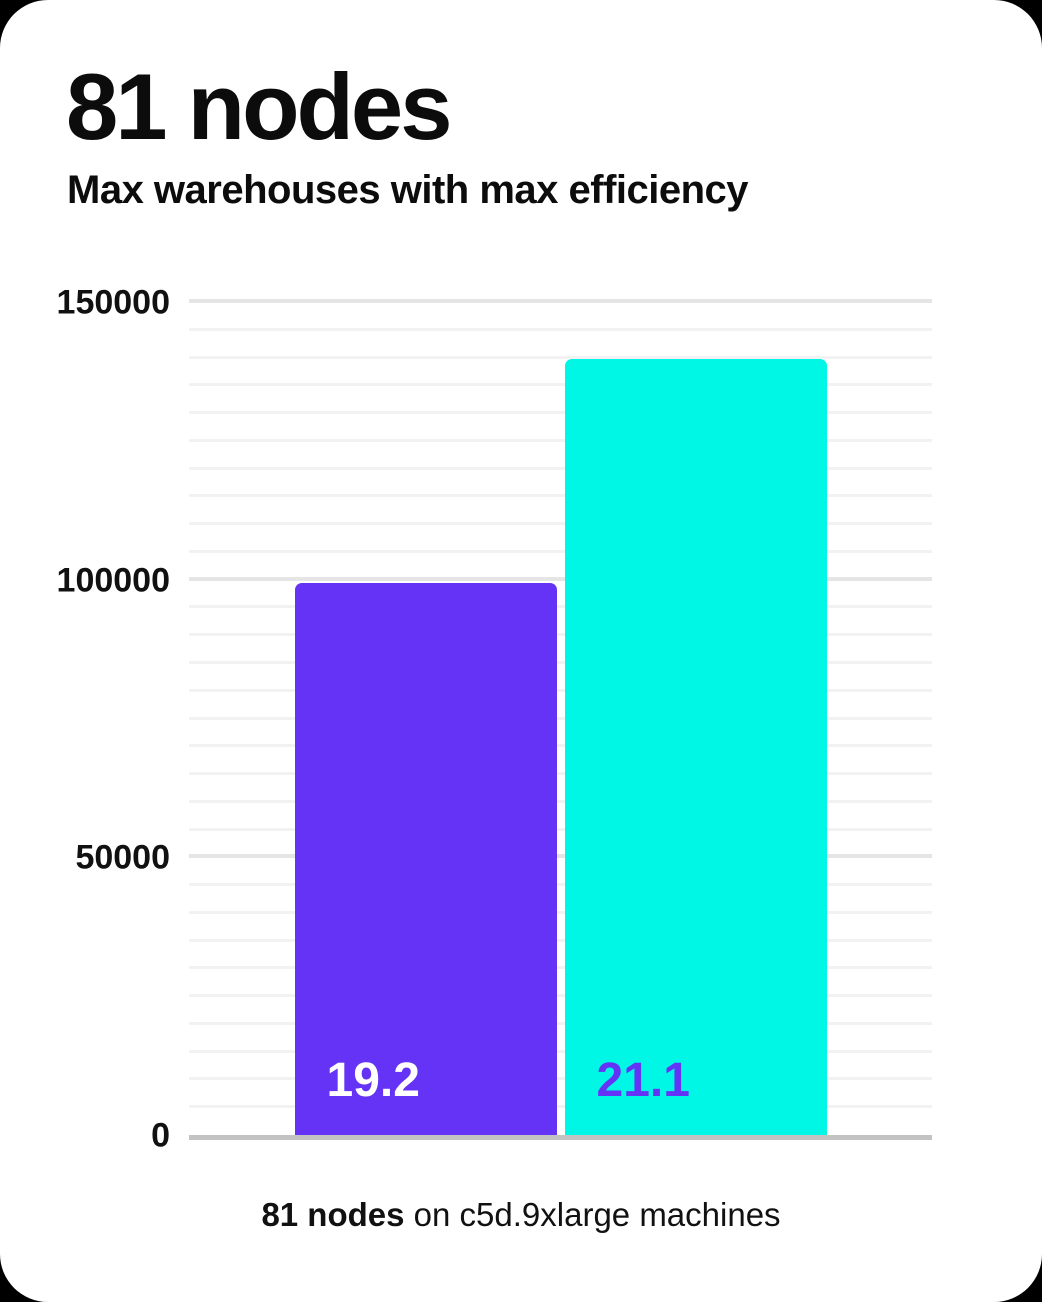 Image resolution: width=1042 pixels, height=1302 pixels. Describe the element at coordinates (408, 190) in the screenshot. I see `page-subtitle: Max warehouses with max efficiency` at that location.